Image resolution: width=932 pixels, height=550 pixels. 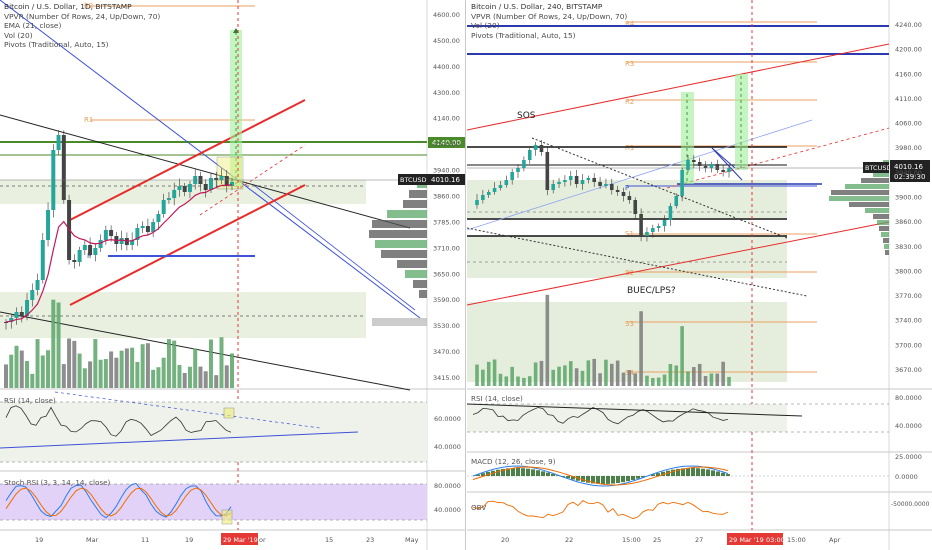 I want to click on price-axis-label: 4400.00, so click(x=446, y=67).